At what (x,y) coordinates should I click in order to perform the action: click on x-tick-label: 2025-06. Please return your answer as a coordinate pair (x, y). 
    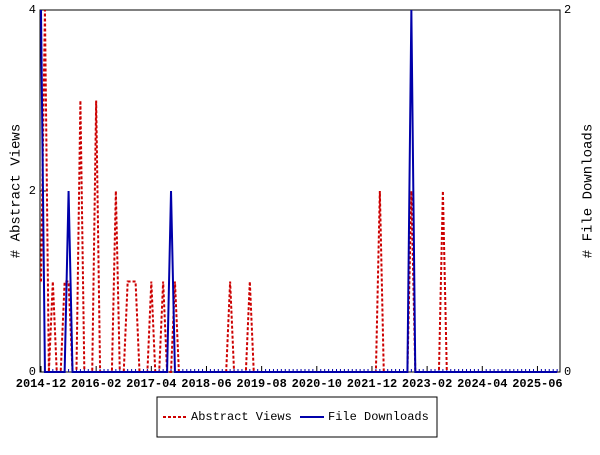
    Looking at the image, I should click on (537, 384).